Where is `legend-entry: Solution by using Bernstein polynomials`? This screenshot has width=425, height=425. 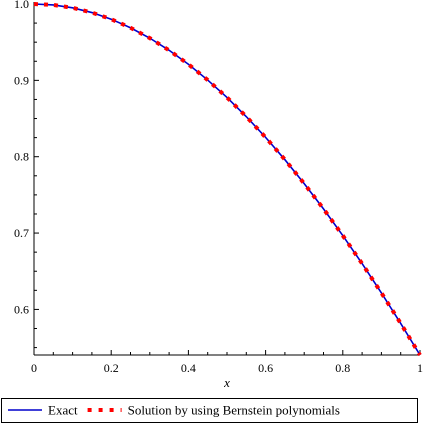 legend-entry: Solution by using Bernstein polynomials is located at coordinates (234, 410).